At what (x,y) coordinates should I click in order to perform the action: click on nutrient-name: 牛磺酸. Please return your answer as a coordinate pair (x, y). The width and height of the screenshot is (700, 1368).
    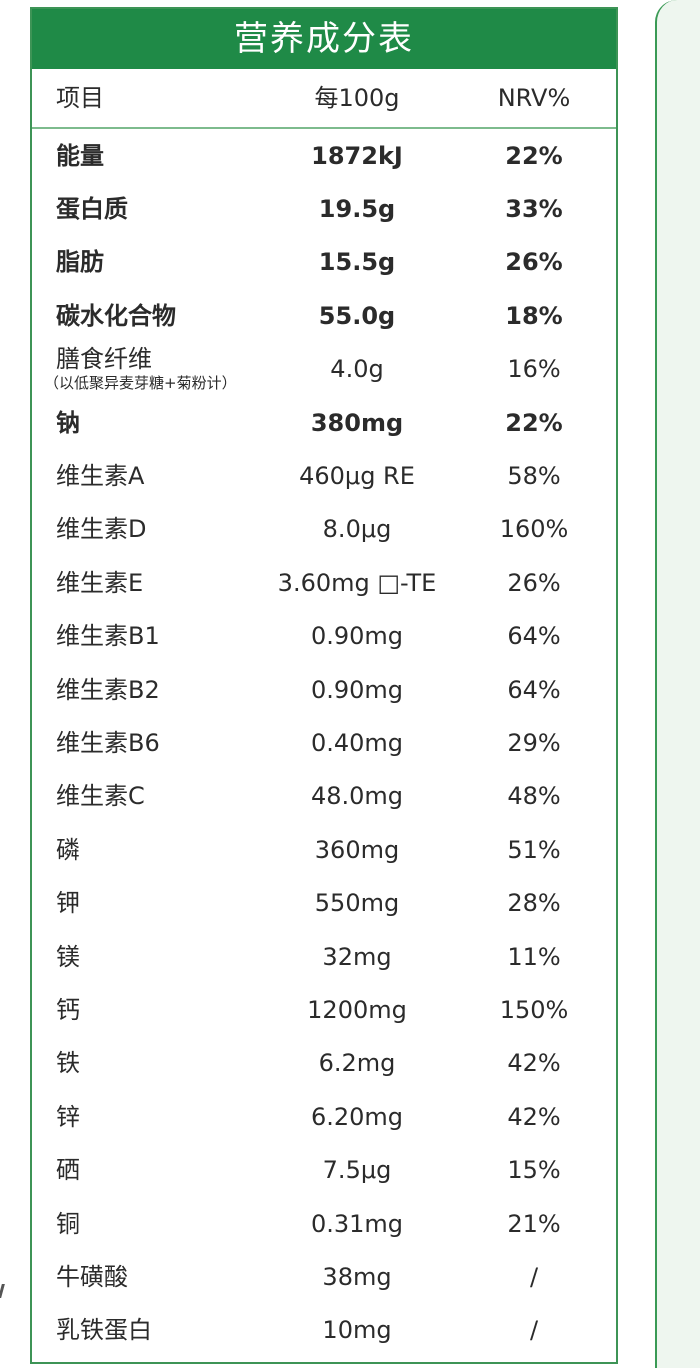
    Looking at the image, I should click on (92, 1276).